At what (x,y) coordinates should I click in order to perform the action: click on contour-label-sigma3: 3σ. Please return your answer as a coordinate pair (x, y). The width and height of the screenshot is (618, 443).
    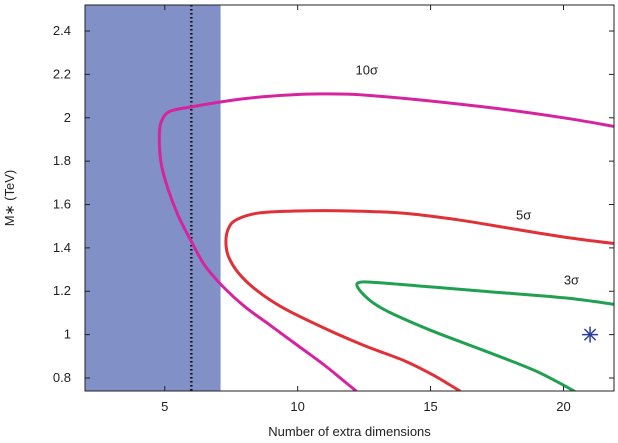
    Looking at the image, I should click on (571, 280).